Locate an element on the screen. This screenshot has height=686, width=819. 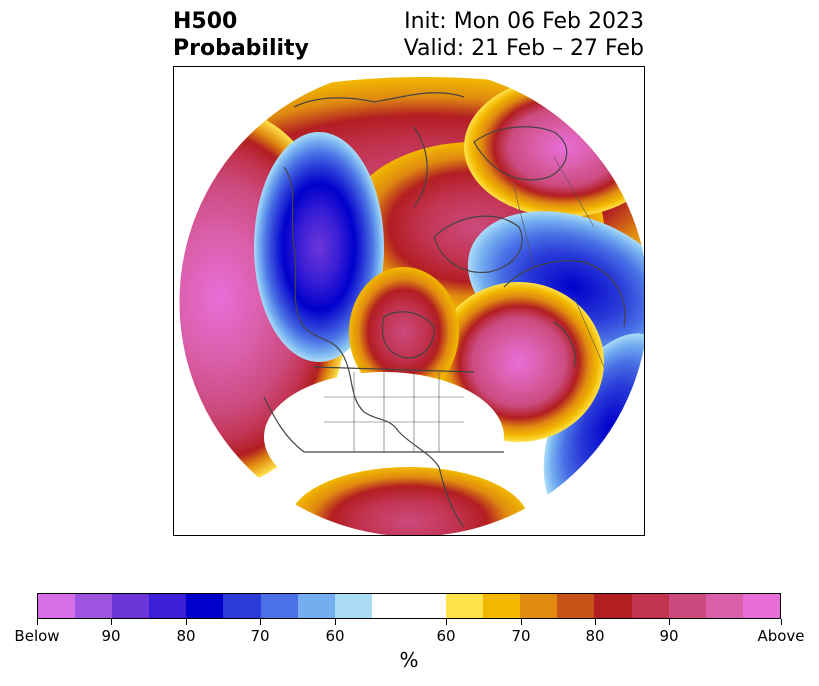
colorbar is located at coordinates (409, 606).